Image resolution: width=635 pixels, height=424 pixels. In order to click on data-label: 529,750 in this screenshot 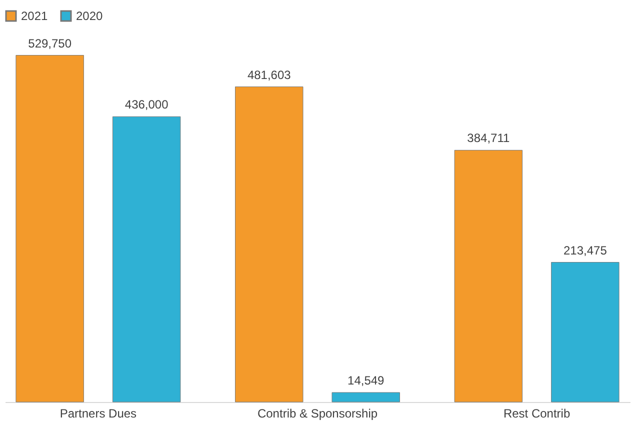, I will do `click(50, 43)`.